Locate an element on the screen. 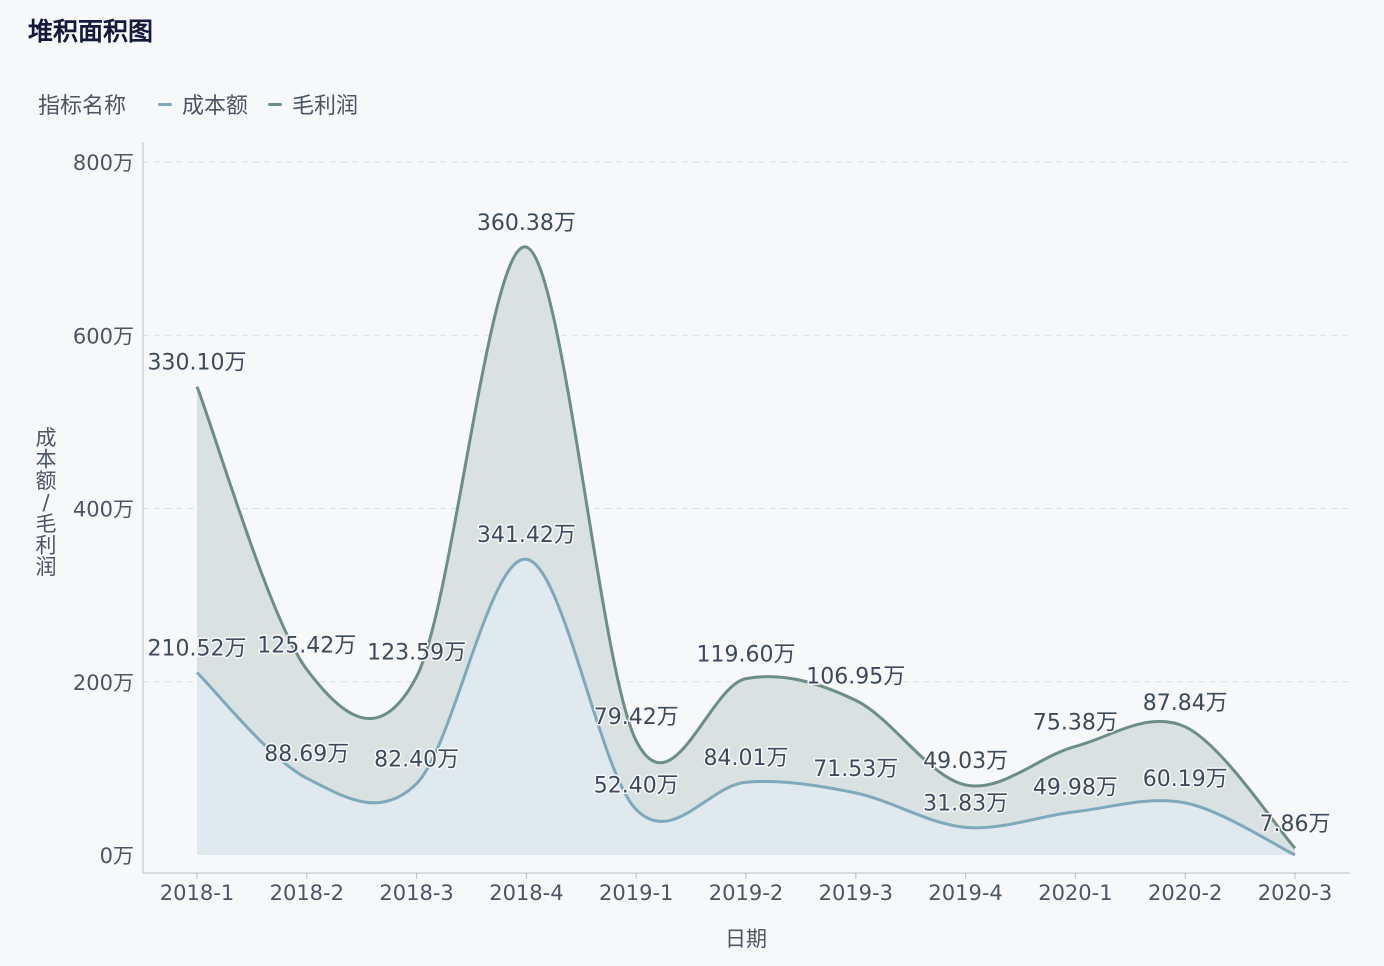  x-tick-label: 2018-3 is located at coordinates (416, 893).